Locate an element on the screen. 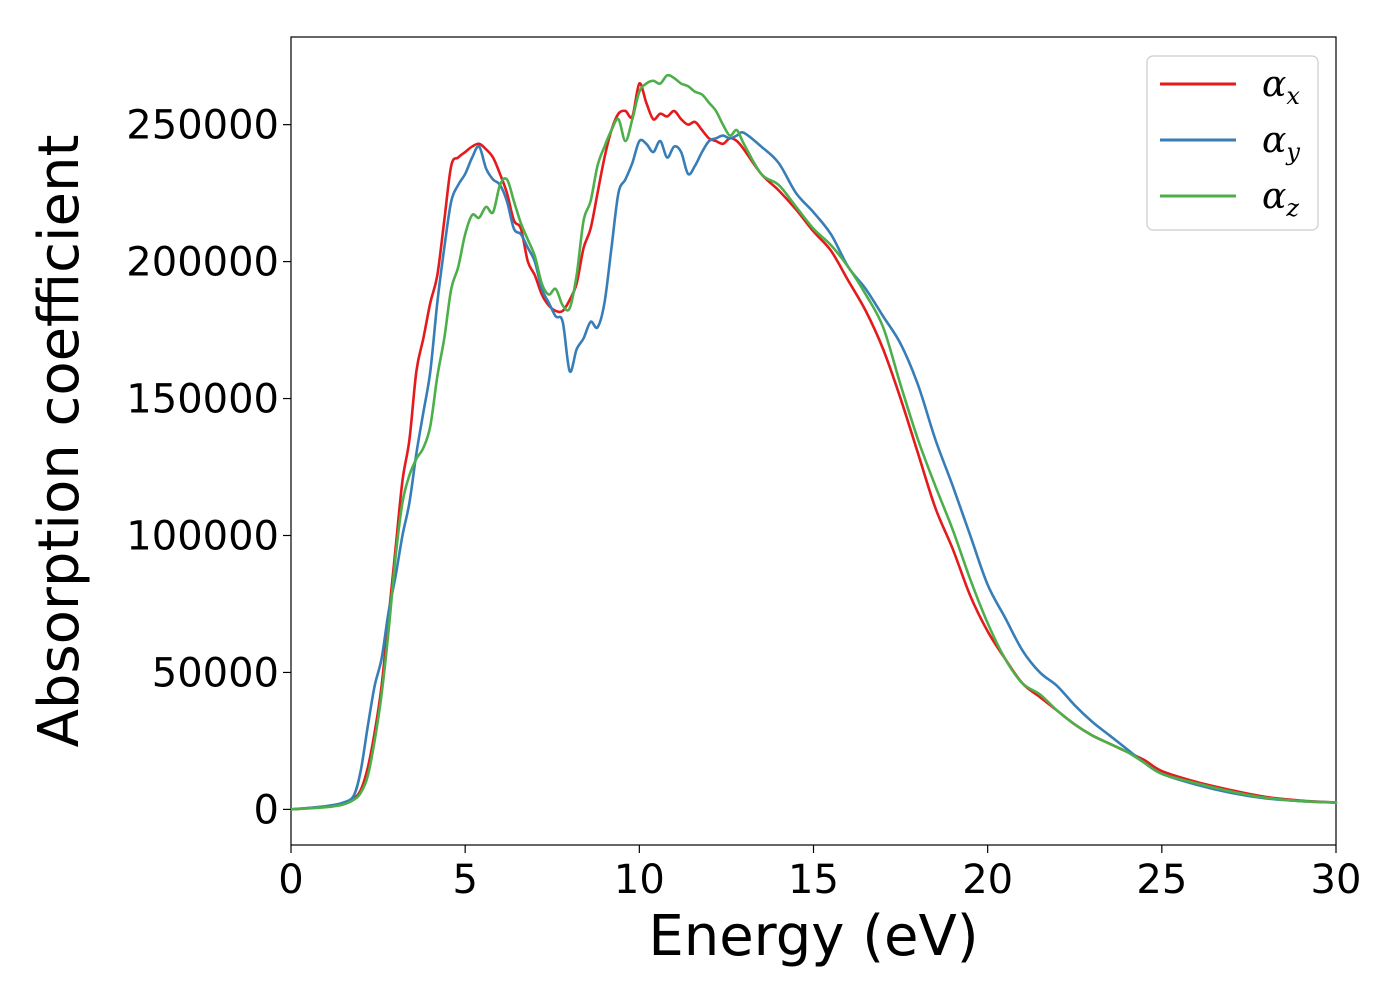 The height and width of the screenshot is (1000, 1400). x-axis-label: Energy (eV) is located at coordinates (813, 936).